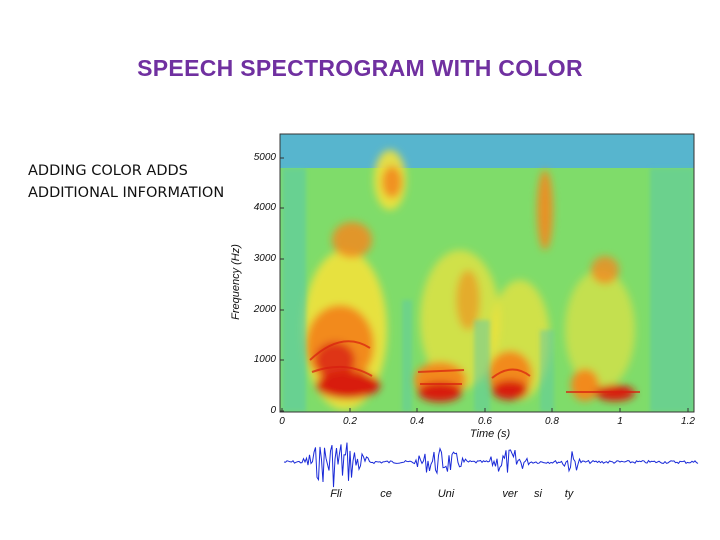 This screenshot has height=540, width=720. Describe the element at coordinates (688, 421) in the screenshot. I see `x-tick-label: 1.2` at that location.